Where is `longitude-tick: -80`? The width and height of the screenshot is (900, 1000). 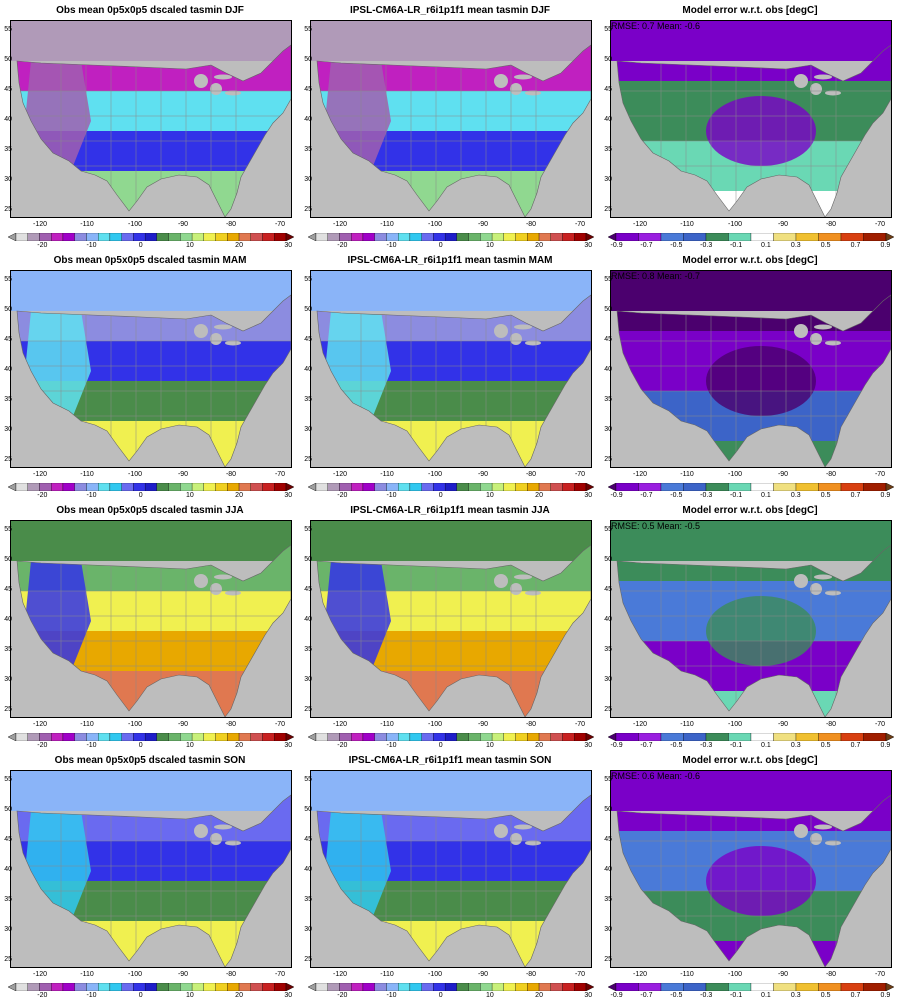
longitude-tick: -80 is located at coordinates (831, 474).